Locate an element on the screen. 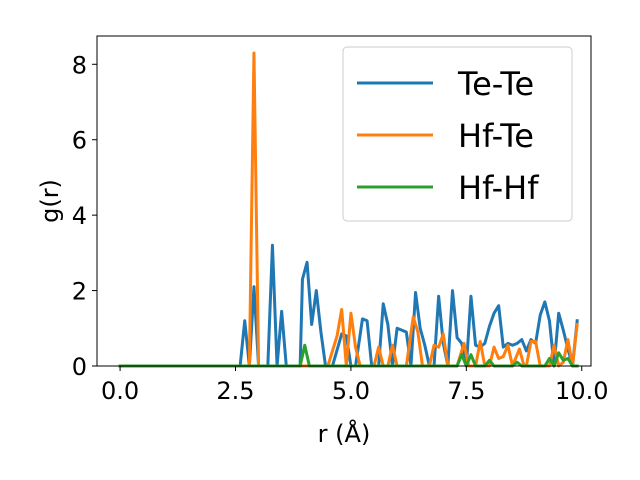 The height and width of the screenshot is (480, 640). legend-box is located at coordinates (457, 134).